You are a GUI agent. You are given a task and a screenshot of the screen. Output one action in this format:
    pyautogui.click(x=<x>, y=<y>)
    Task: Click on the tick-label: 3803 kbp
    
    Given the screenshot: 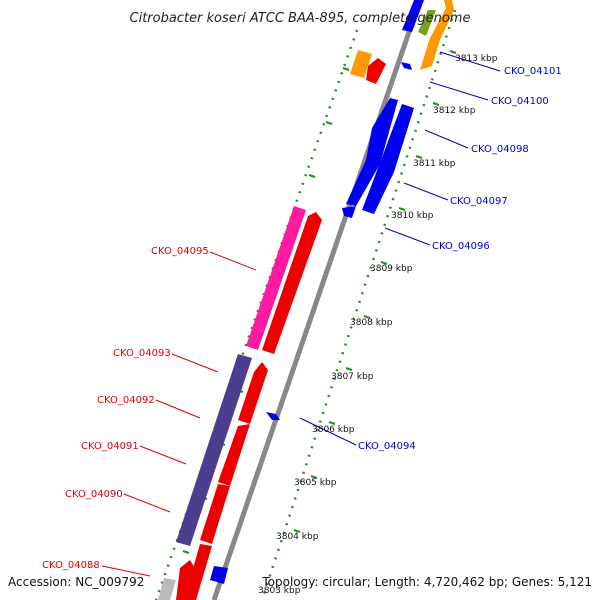 What is the action you would take?
    pyautogui.click(x=279, y=591)
    